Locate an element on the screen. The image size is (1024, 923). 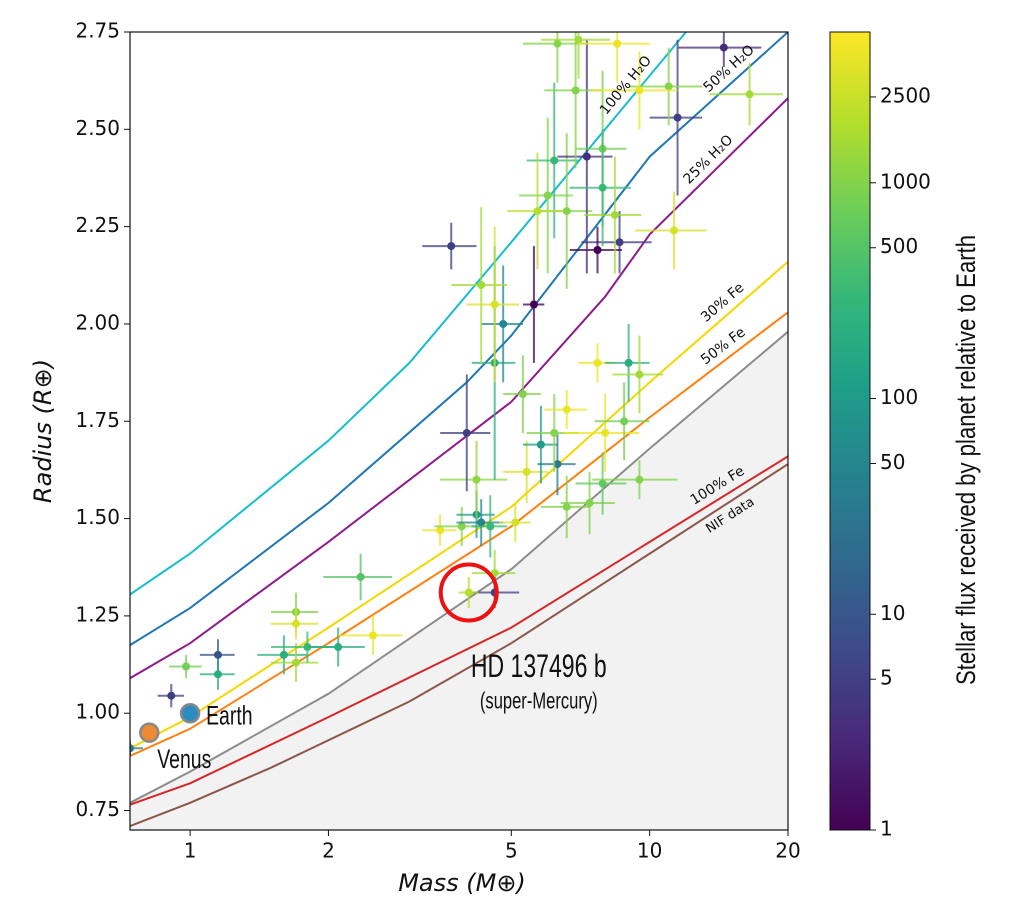
colorbar-tick-label: 100 is located at coordinates (899, 397).